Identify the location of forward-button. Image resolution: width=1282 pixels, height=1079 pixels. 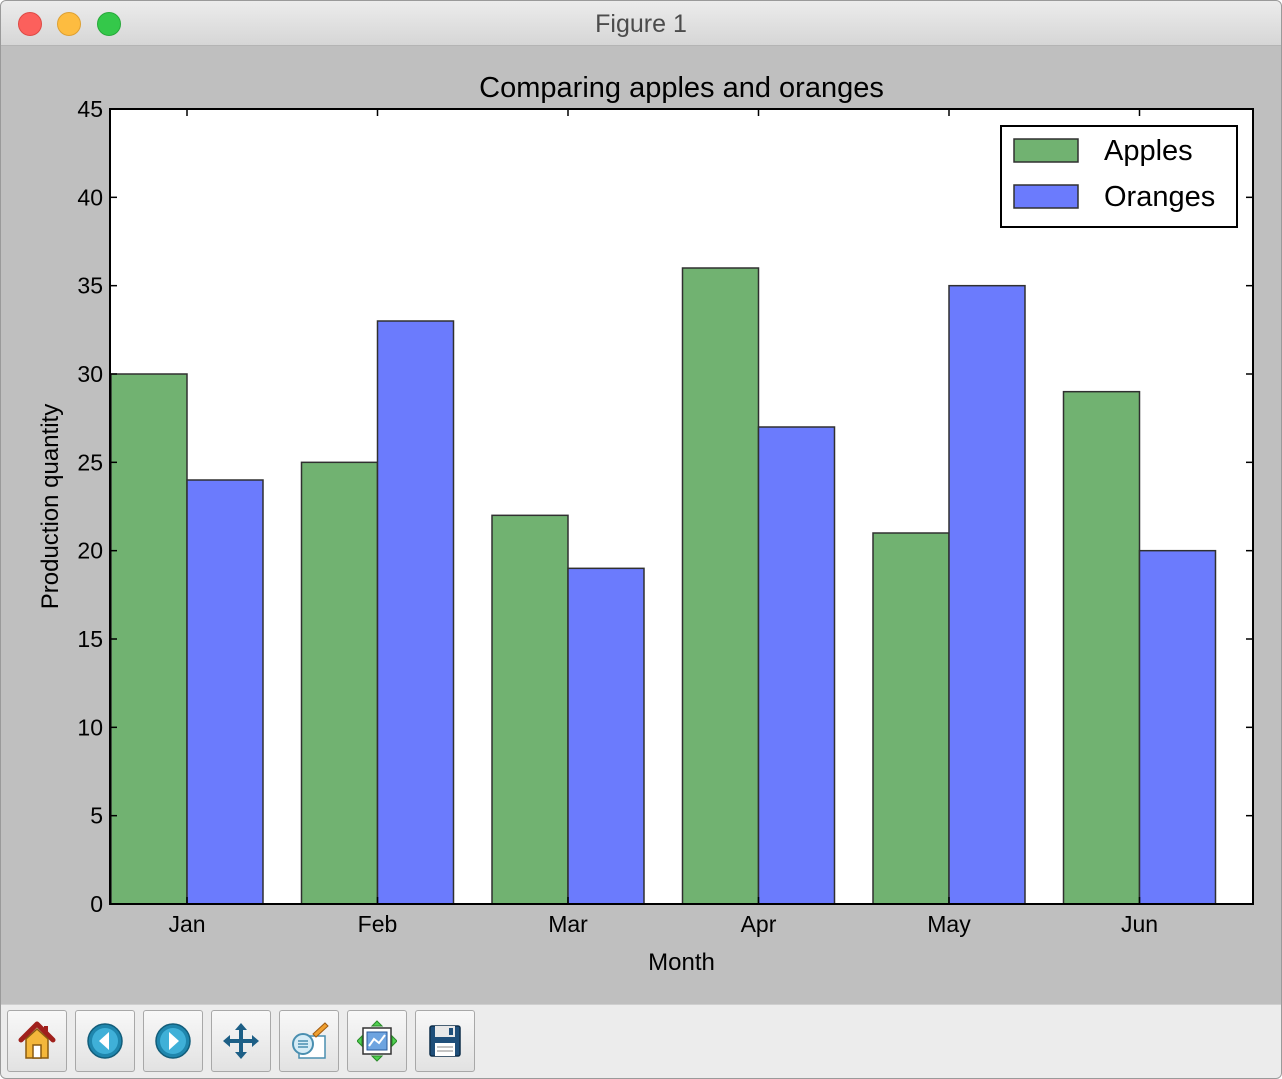
(173, 1041).